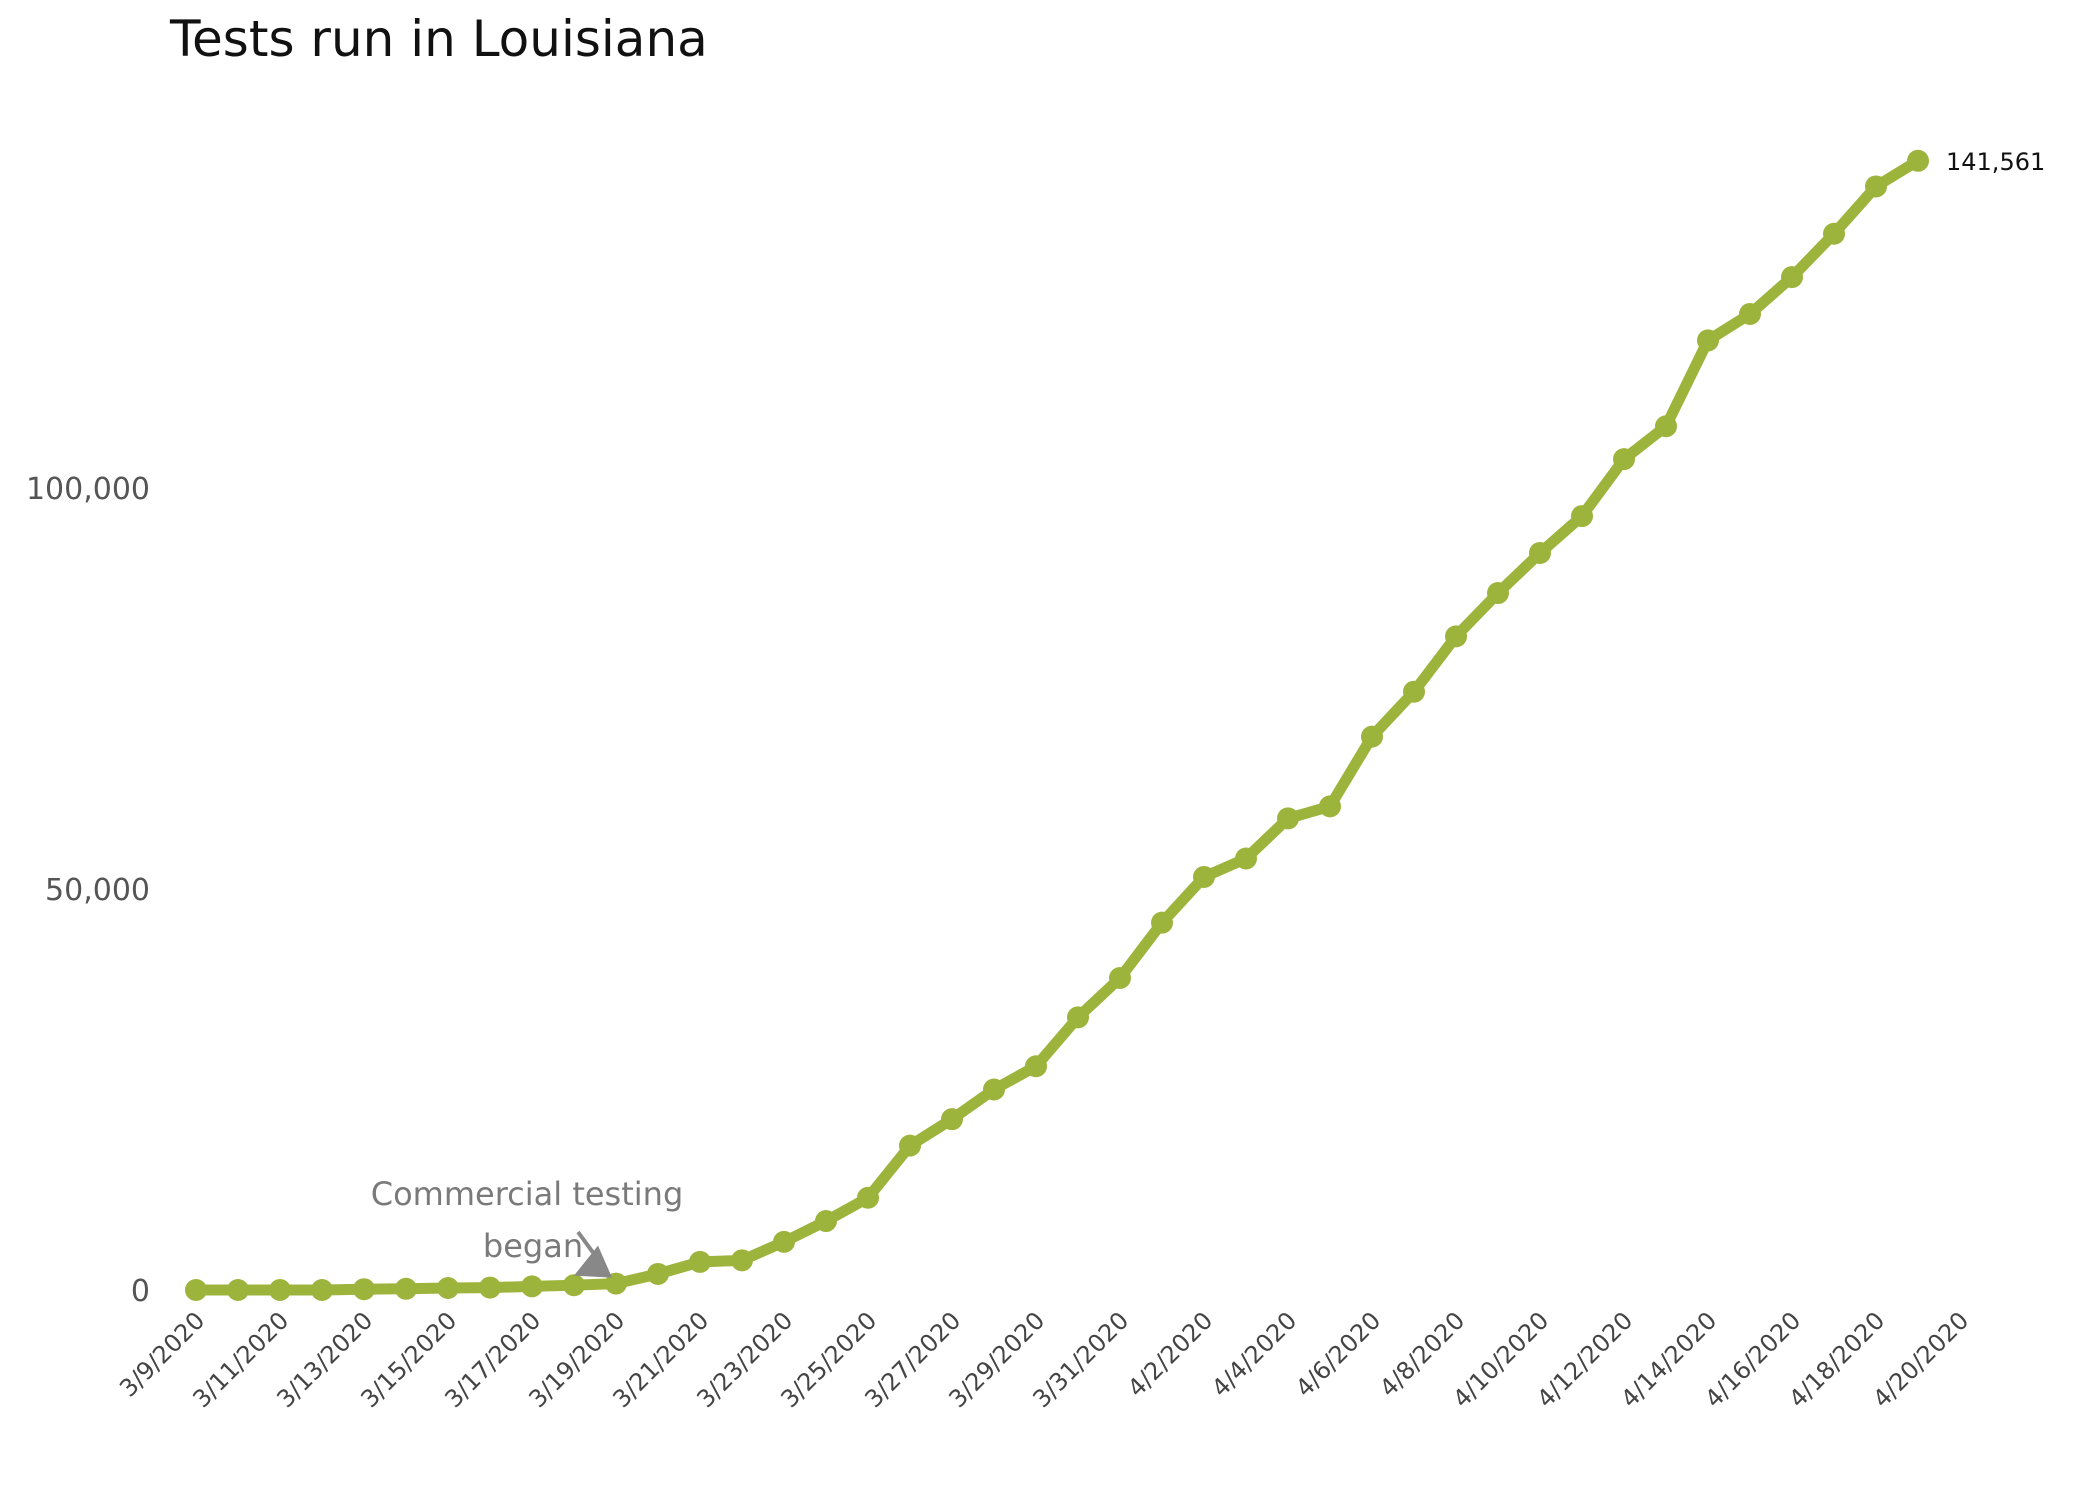  Describe the element at coordinates (1666, 426) in the screenshot. I see `data-point: 4/13/2020: 107700` at that location.